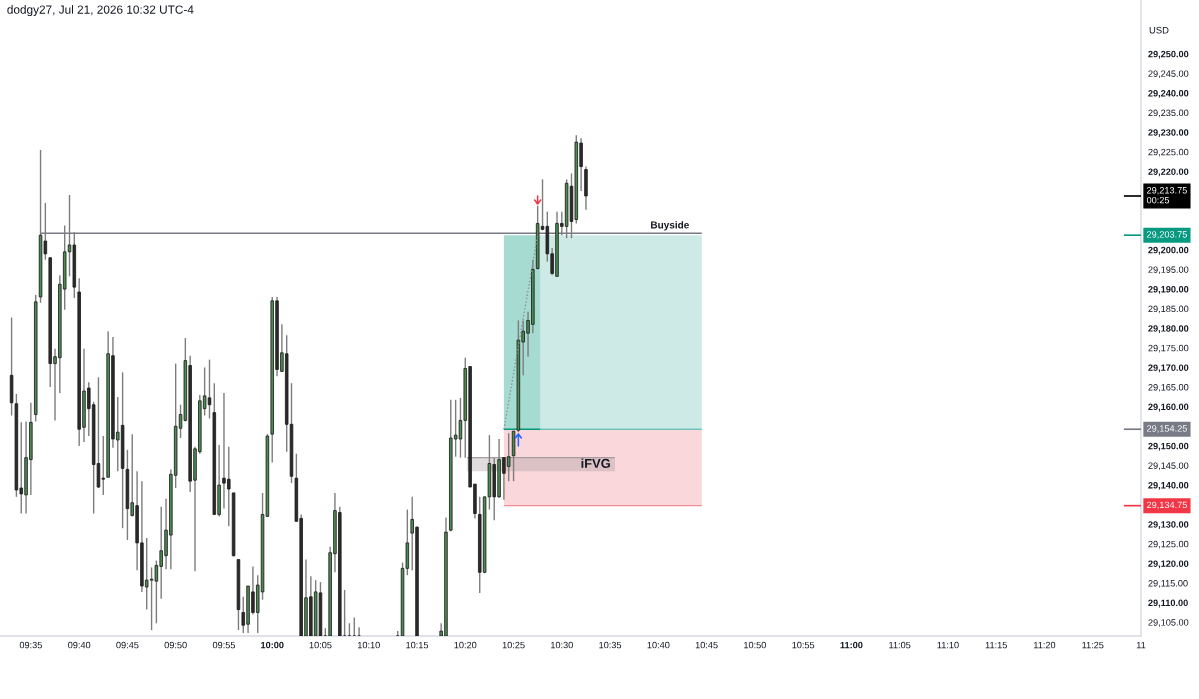 Image resolution: width=1199 pixels, height=699 pixels. I want to click on x-tick-label: 11:15, so click(996, 645).